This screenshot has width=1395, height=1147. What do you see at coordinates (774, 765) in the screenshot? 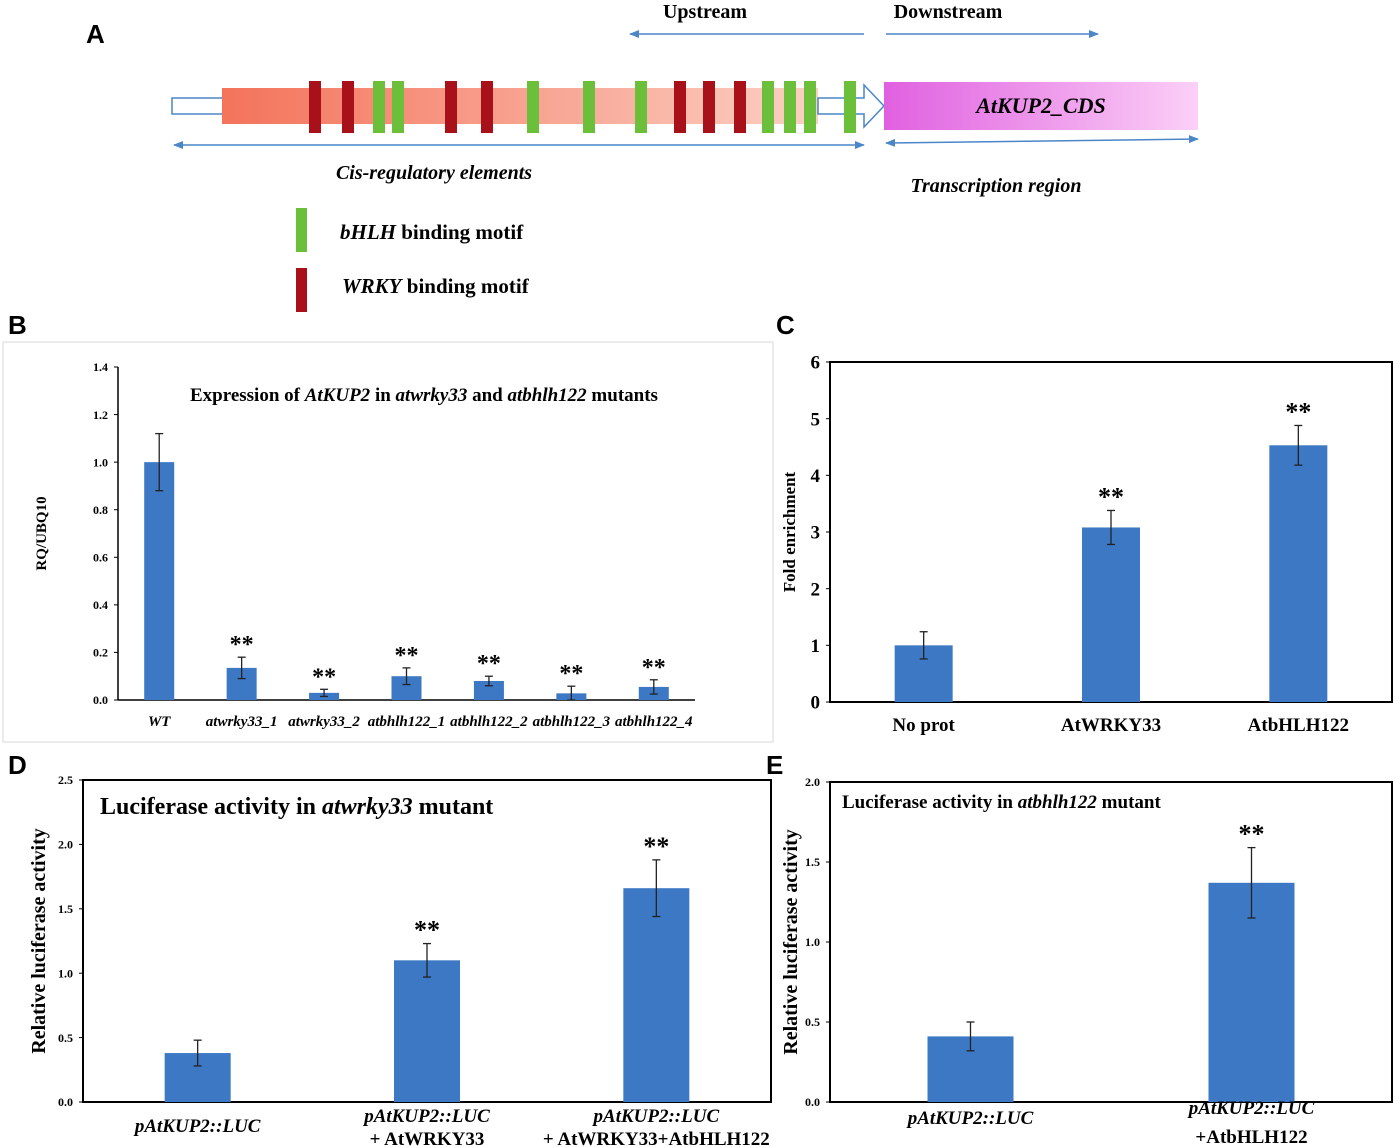
I see `panel-e-letter: E` at bounding box center [774, 765].